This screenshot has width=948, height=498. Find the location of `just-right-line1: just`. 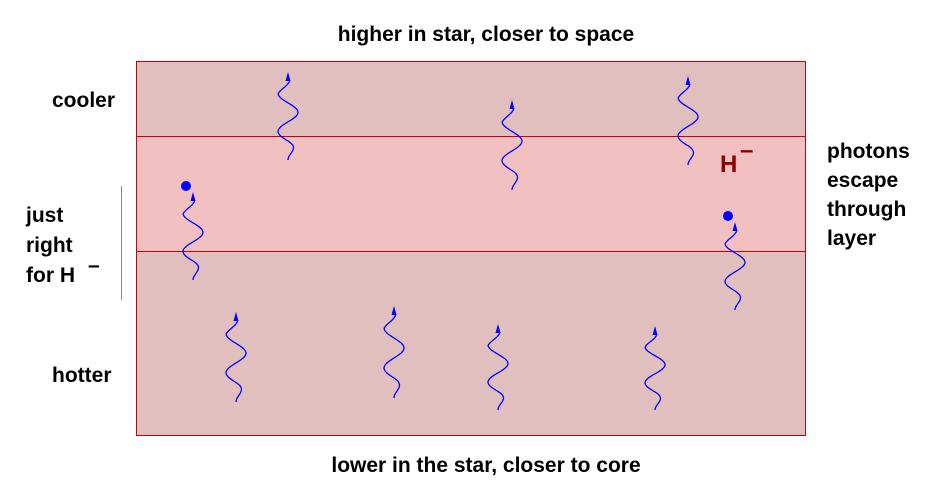

just-right-line1: just is located at coordinates (44, 215).